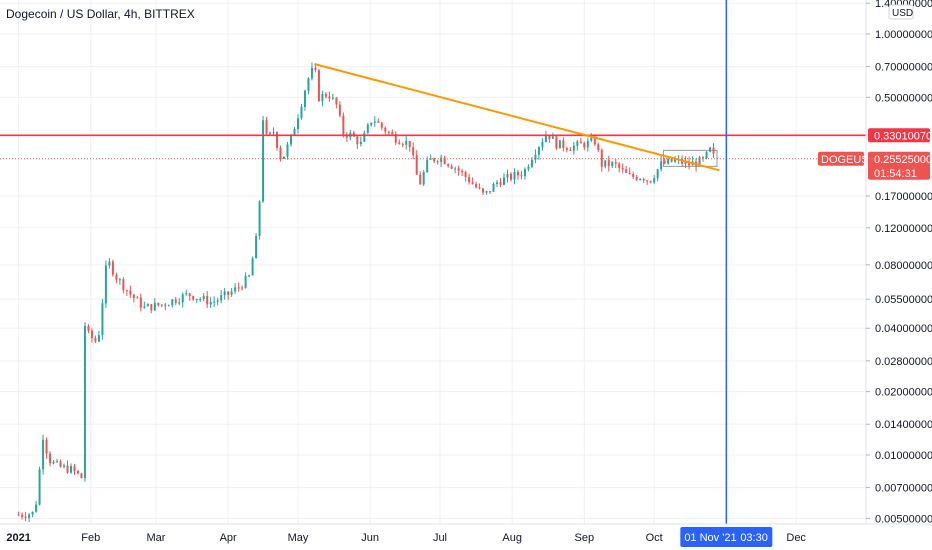 Image resolution: width=932 pixels, height=550 pixels. Describe the element at coordinates (903, 68) in the screenshot. I see `y-tick-label: 0.70000000` at that location.